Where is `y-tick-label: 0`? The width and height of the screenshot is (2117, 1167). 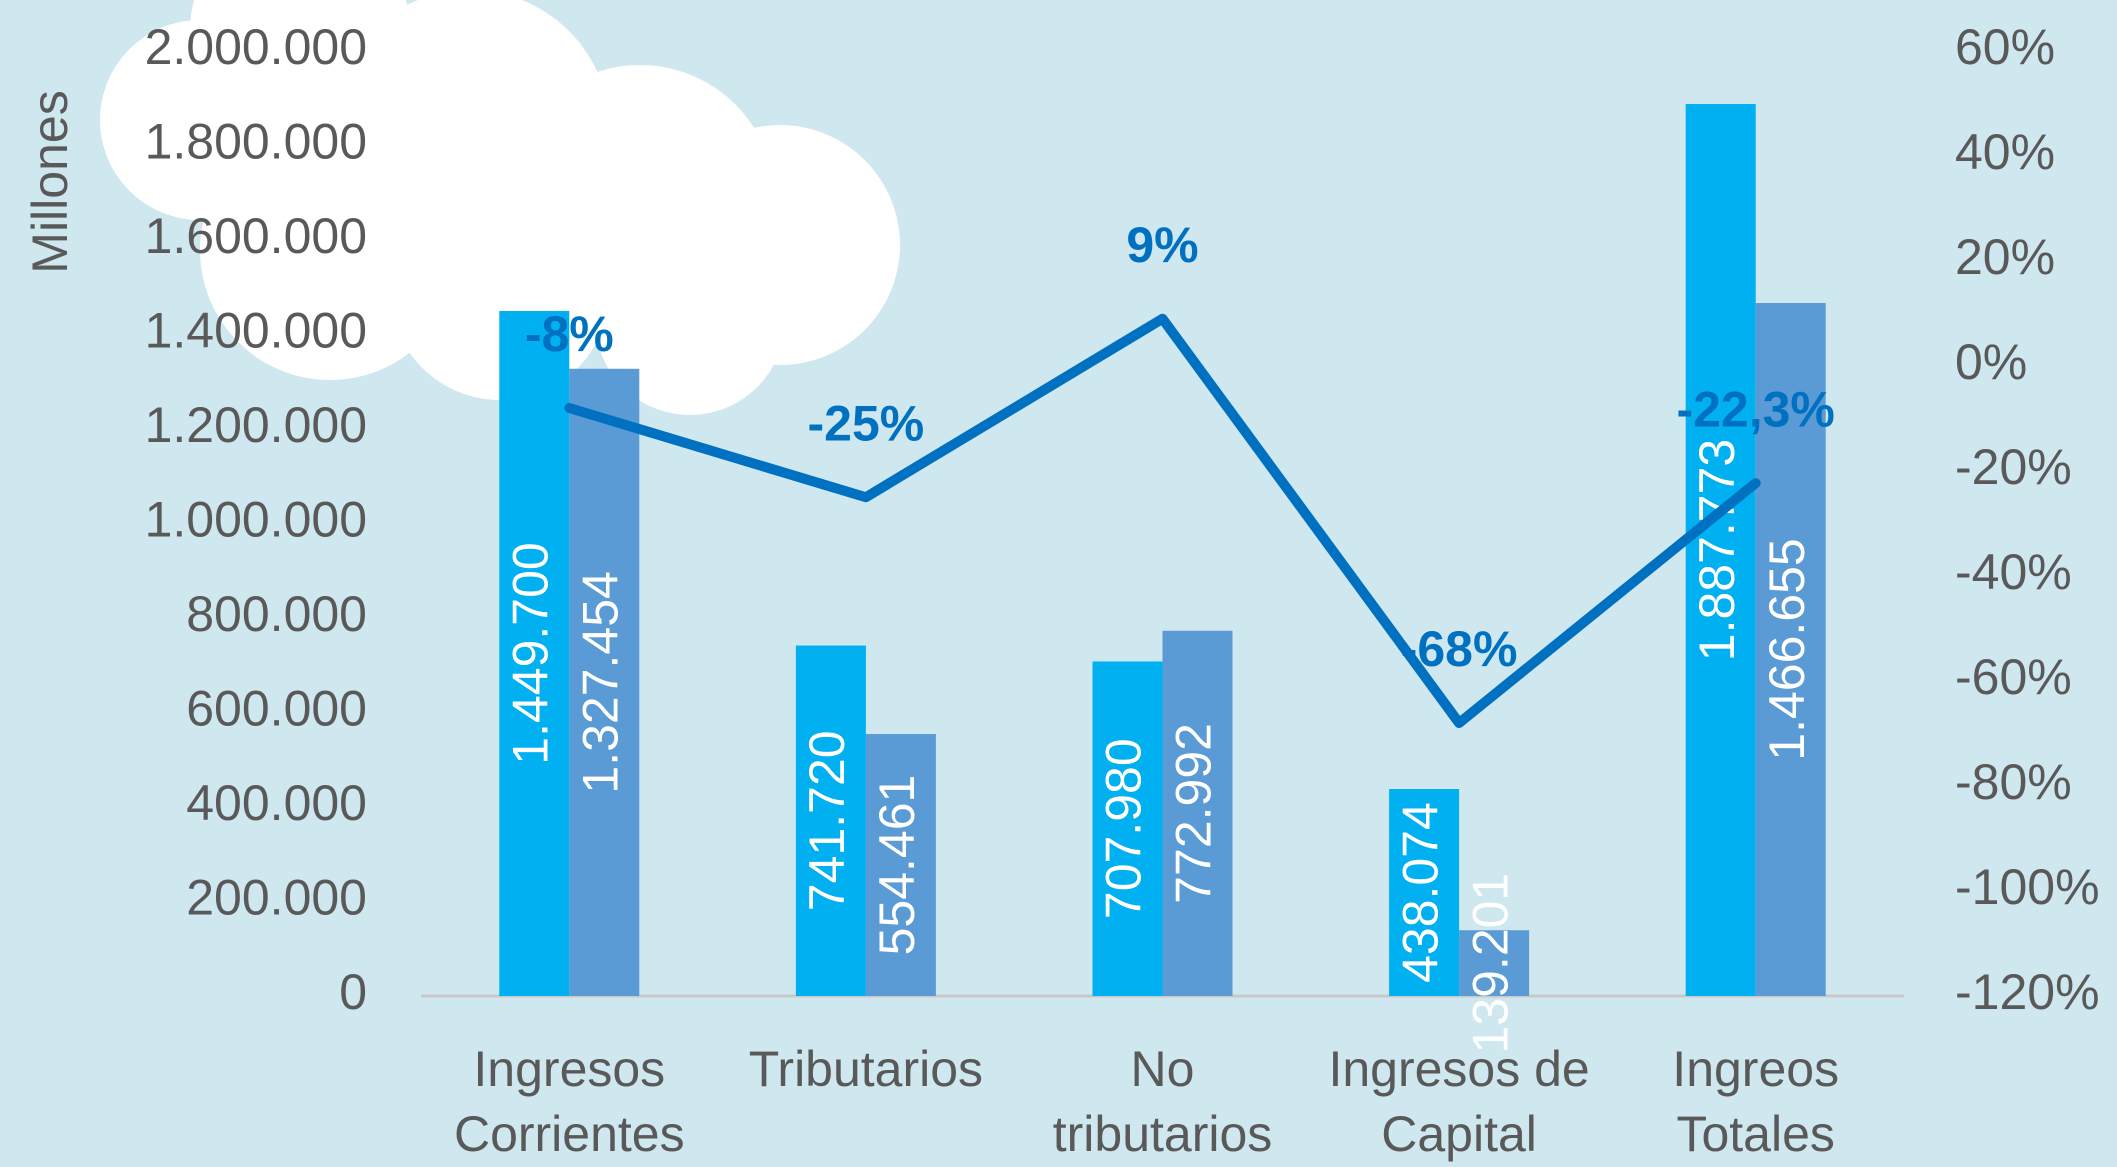 y-tick-label: 0 is located at coordinates (353, 992).